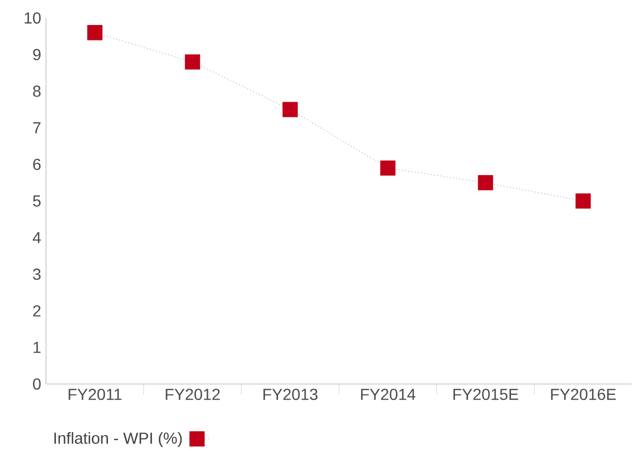 The width and height of the screenshot is (641, 453). Describe the element at coordinates (37, 347) in the screenshot. I see `y-tick-label: 1` at that location.